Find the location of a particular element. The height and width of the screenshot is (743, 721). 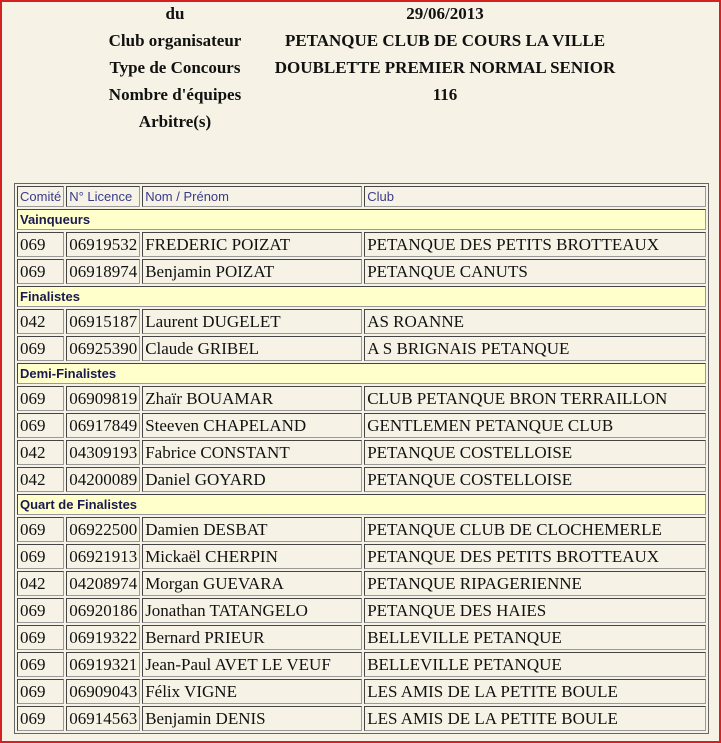

section-title: Quart de Finalistes is located at coordinates (361, 504).